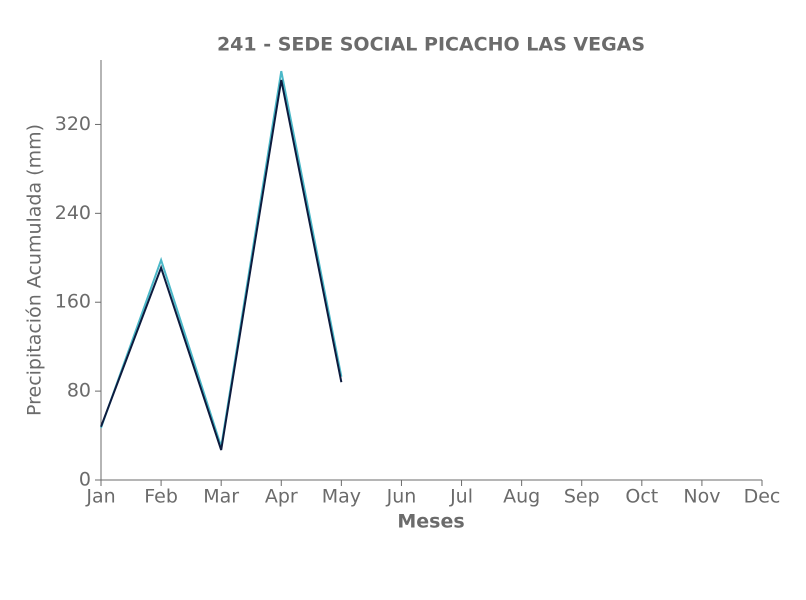 This screenshot has width=806, height=600. Describe the element at coordinates (100, 497) in the screenshot. I see `x-tick-label: Jan` at that location.